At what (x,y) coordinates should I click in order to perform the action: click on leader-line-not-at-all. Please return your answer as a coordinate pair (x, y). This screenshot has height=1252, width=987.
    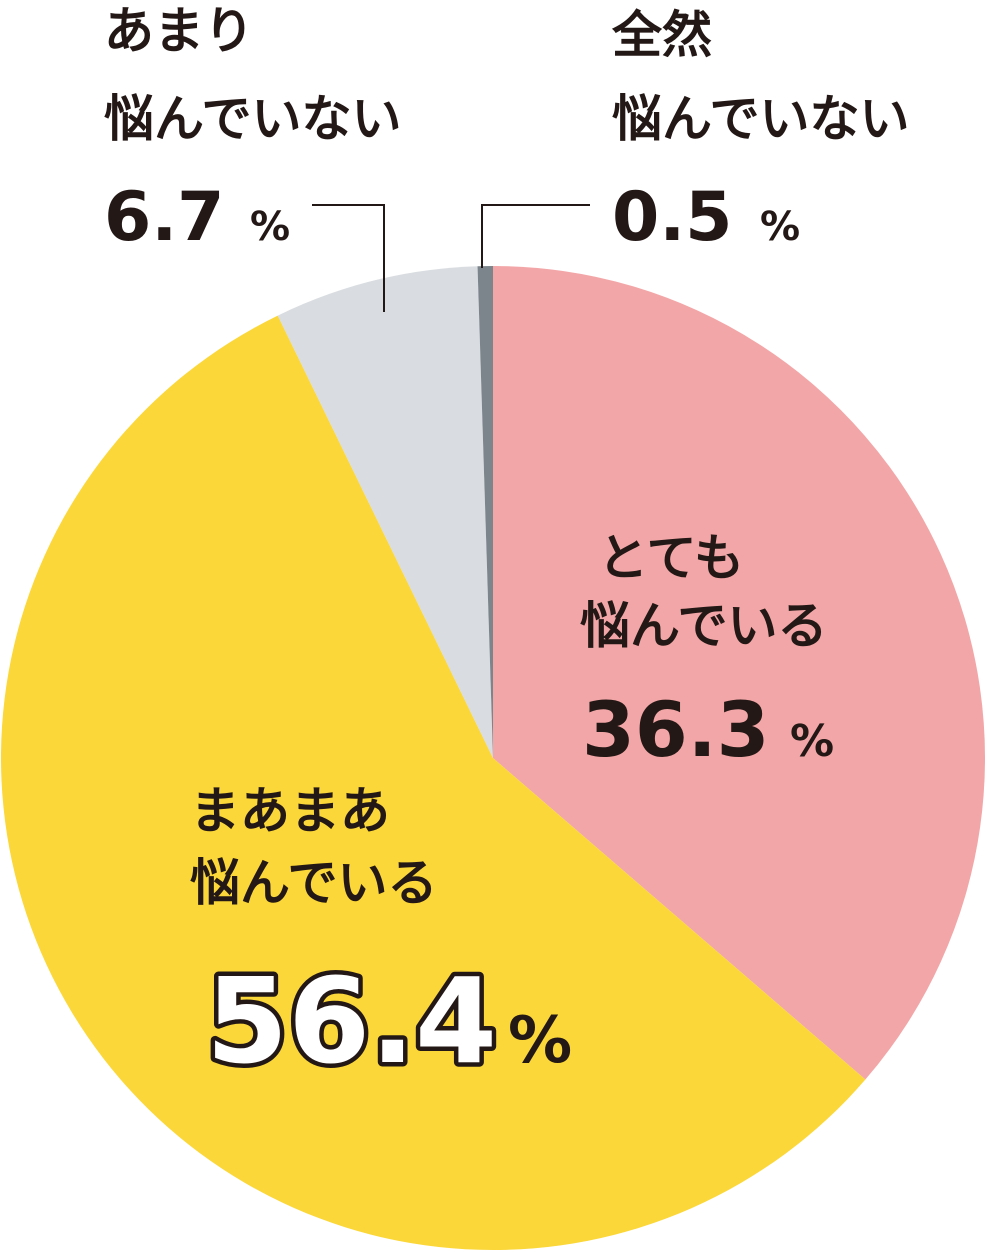
    Looking at the image, I should click on (535, 236).